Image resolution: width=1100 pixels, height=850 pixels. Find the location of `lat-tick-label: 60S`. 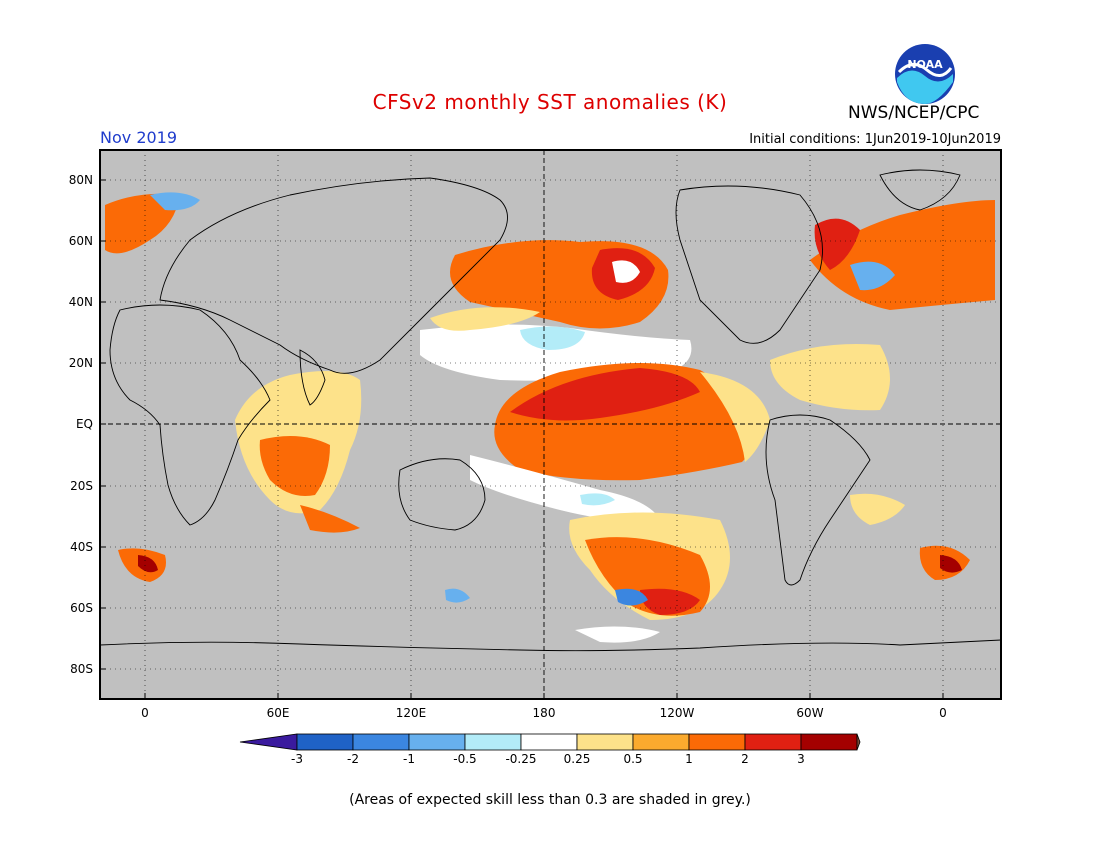

lat-tick-label: 60S is located at coordinates (81, 608).